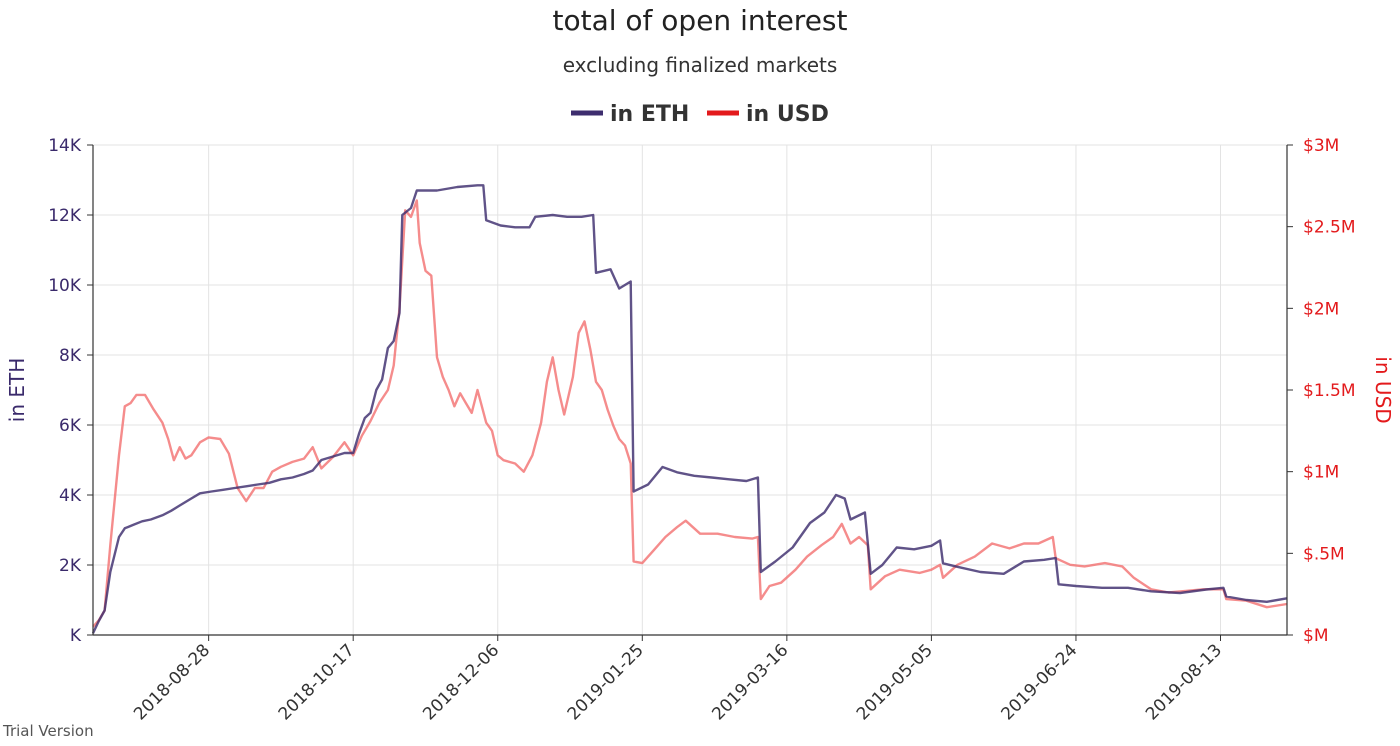  What do you see at coordinates (699, 20) in the screenshot?
I see `chart-title: total of open interest` at bounding box center [699, 20].